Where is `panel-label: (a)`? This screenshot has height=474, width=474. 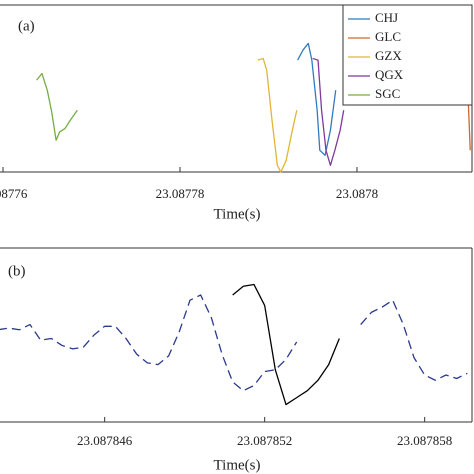 panel-label: (a) is located at coordinates (26, 26).